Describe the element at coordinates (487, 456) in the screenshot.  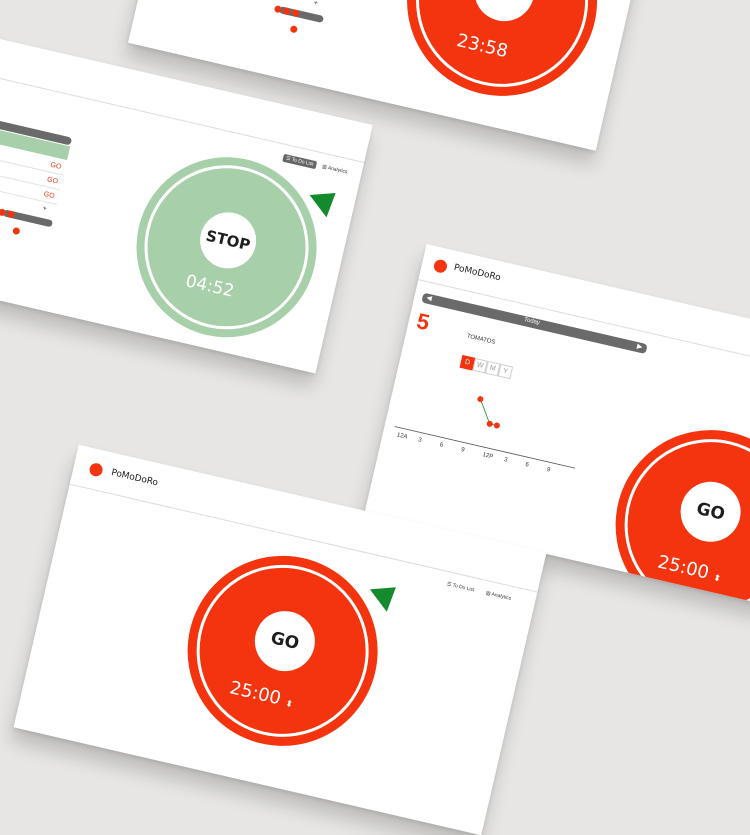
I see `x-tick-label: 12P` at that location.